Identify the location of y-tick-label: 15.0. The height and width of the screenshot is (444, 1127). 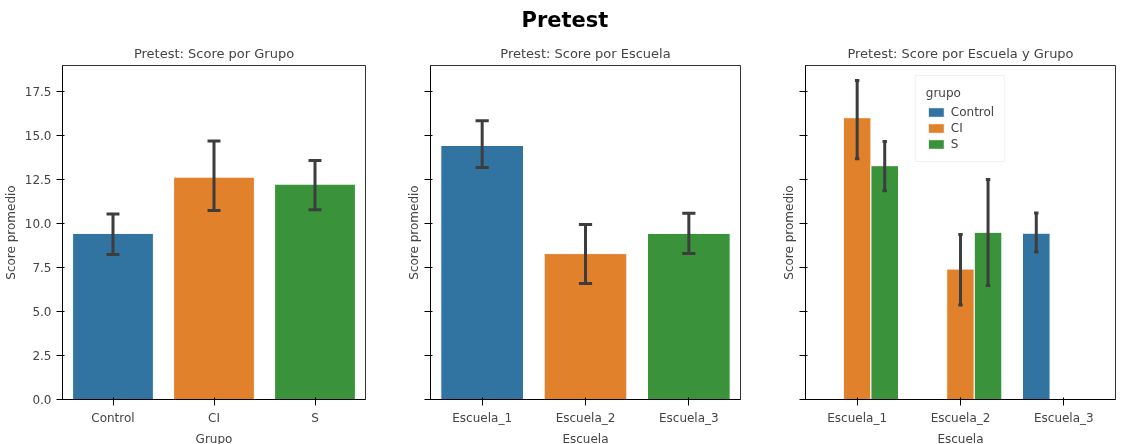
(38, 136).